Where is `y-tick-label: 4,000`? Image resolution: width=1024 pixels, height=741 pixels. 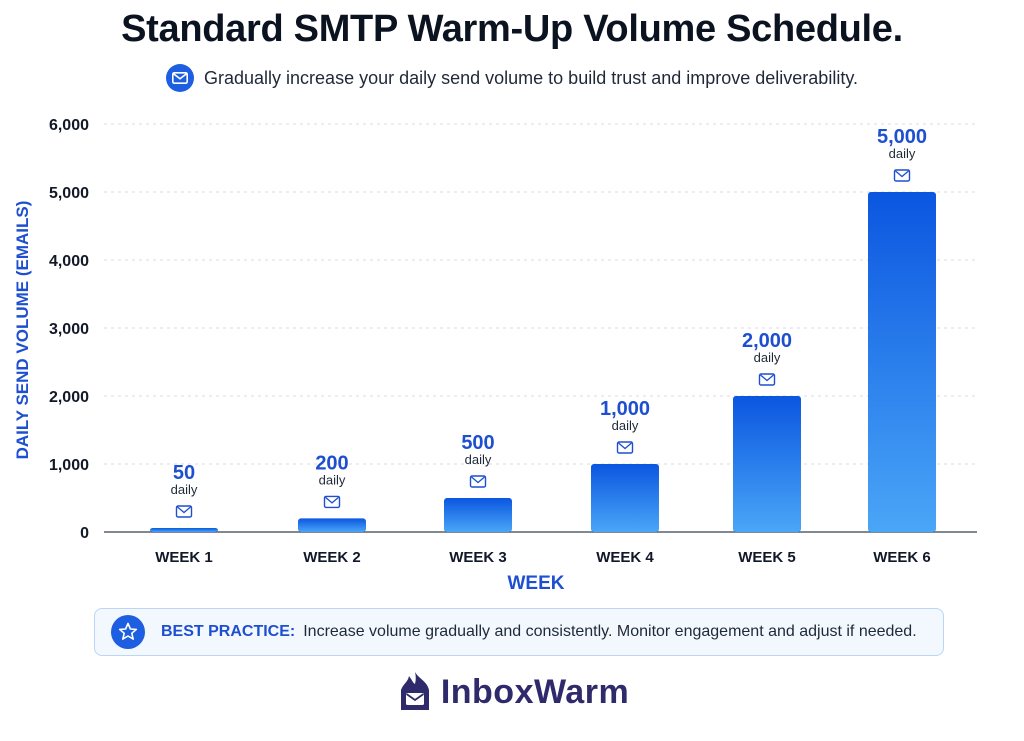 y-tick-label: 4,000 is located at coordinates (69, 261).